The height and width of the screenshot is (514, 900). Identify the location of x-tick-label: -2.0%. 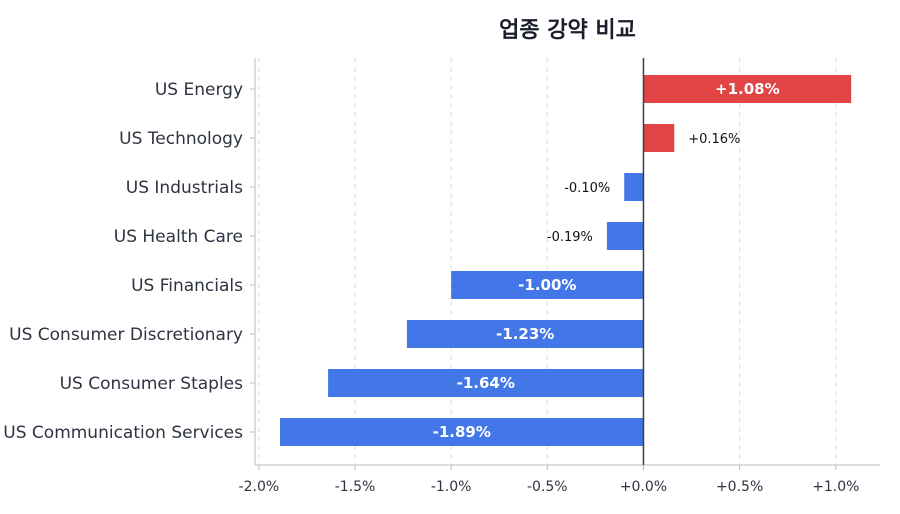
(259, 487).